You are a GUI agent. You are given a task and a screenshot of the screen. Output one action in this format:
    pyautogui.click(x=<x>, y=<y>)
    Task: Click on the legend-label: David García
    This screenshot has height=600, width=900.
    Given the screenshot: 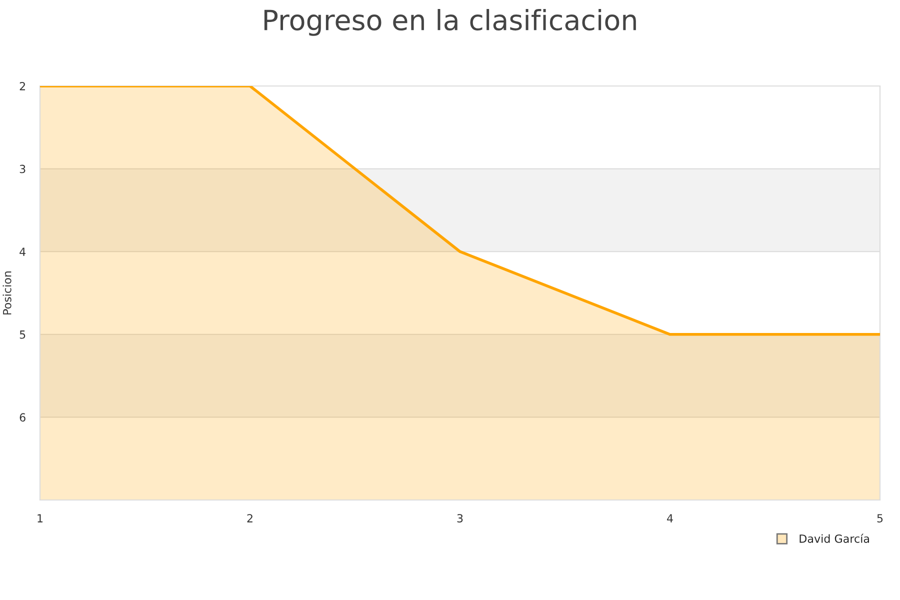 What is the action you would take?
    pyautogui.click(x=834, y=538)
    